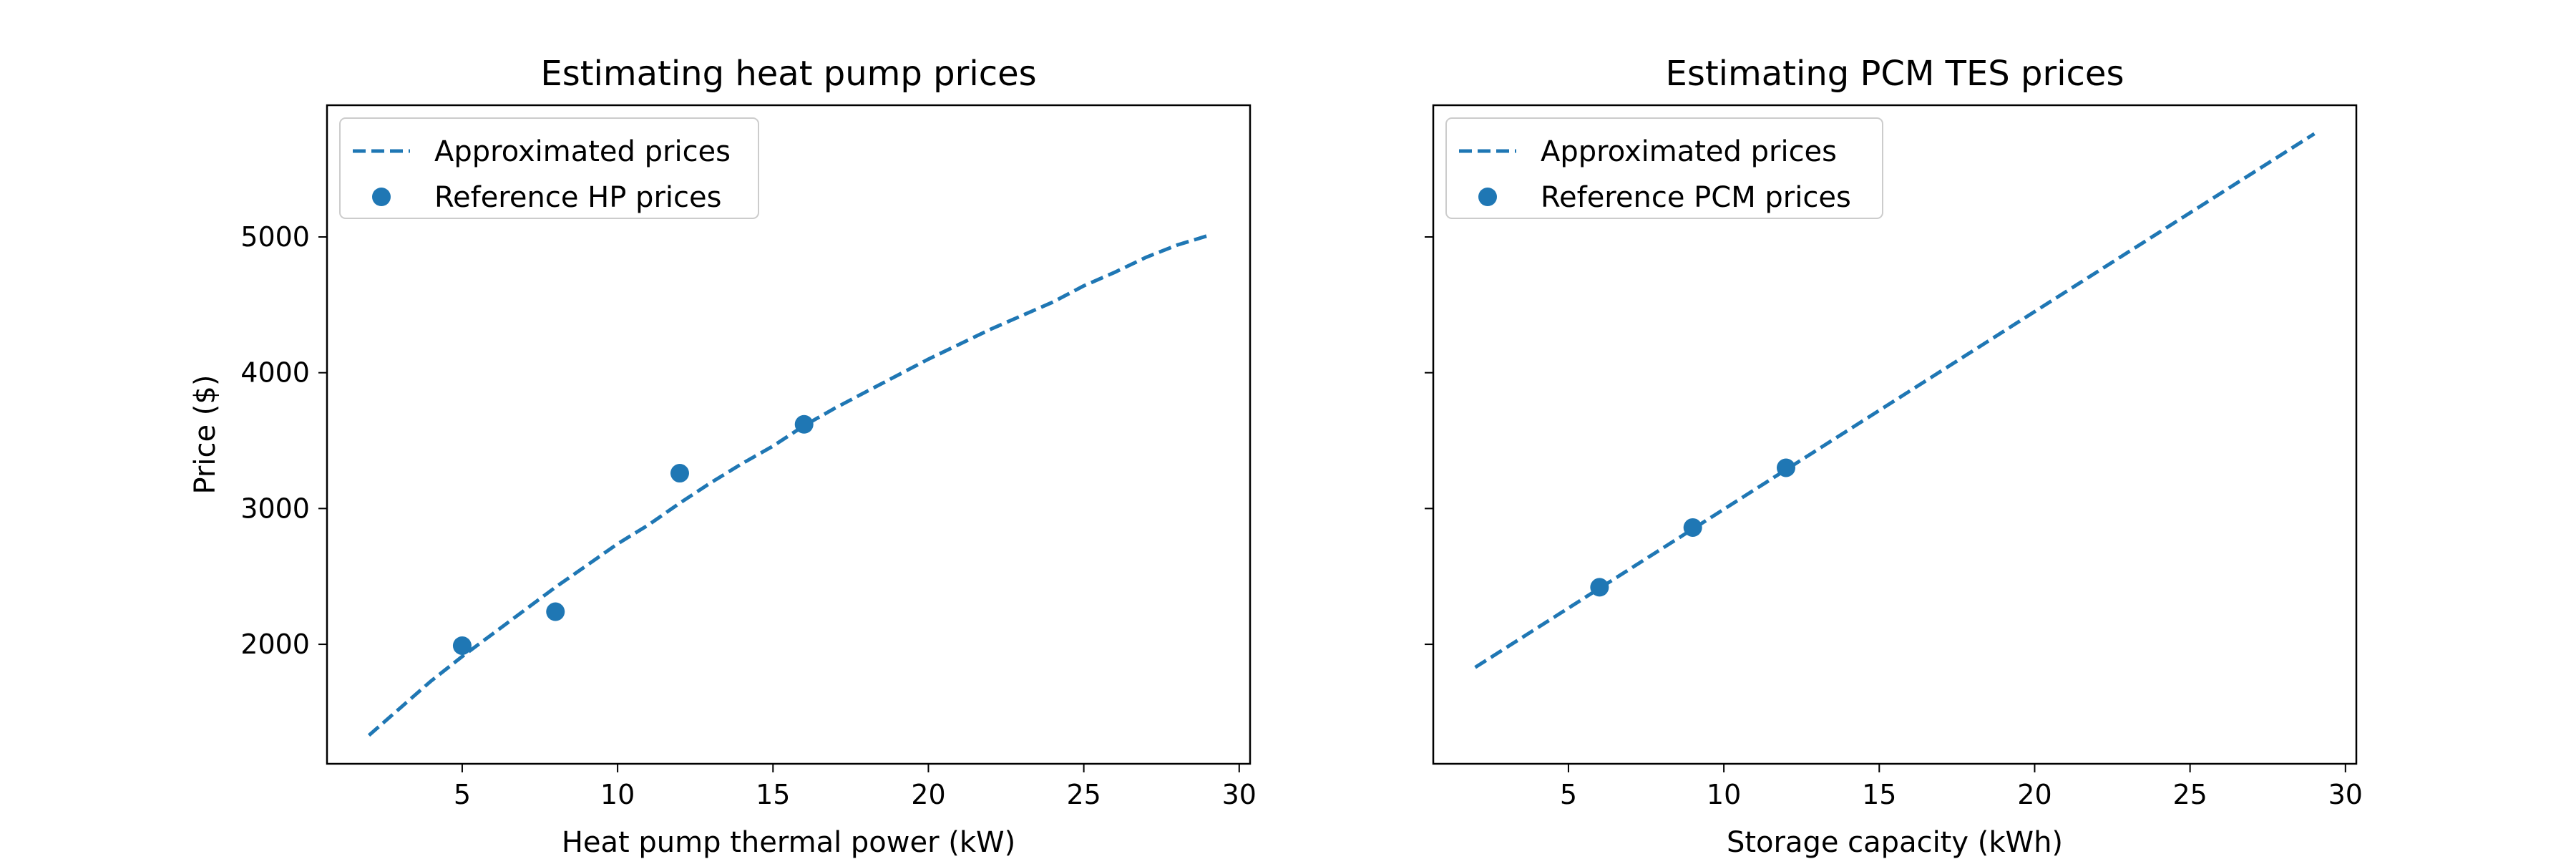 The image size is (2576, 859). I want to click on chart-title: Estimating heat pump prices, so click(788, 74).